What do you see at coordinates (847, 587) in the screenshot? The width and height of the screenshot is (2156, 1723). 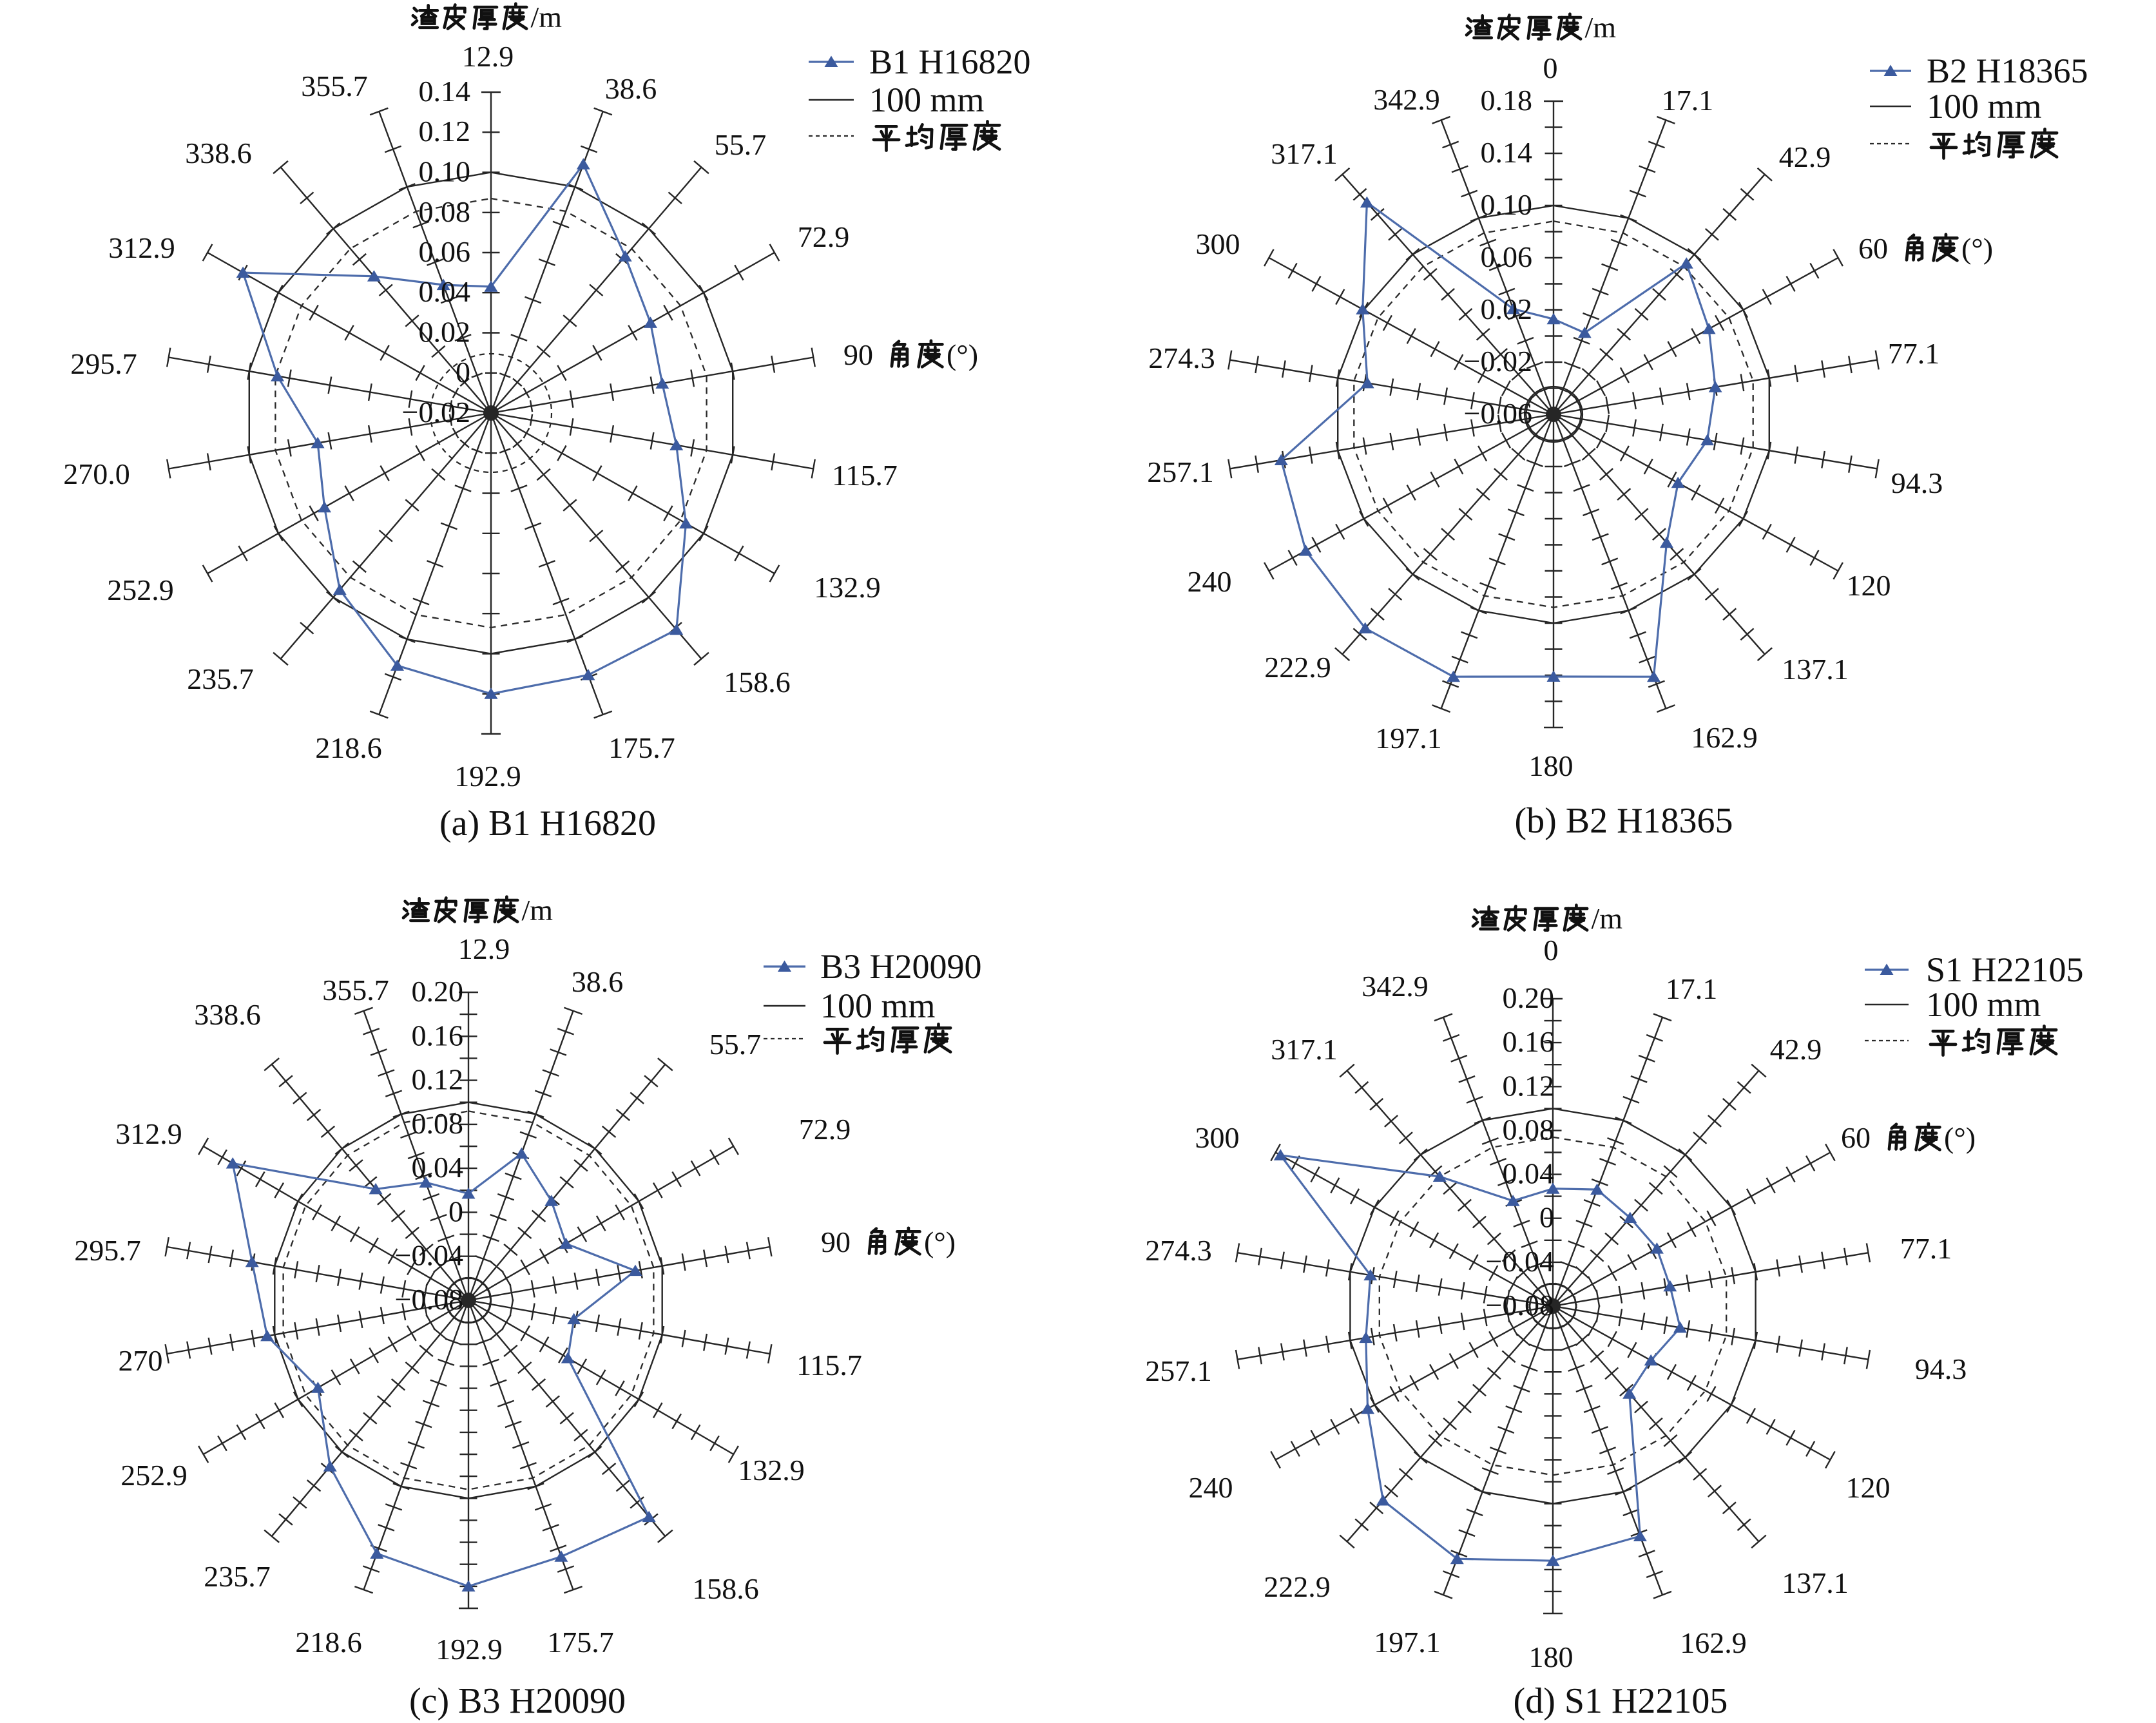 I see `svg-text: 132.9` at bounding box center [847, 587].